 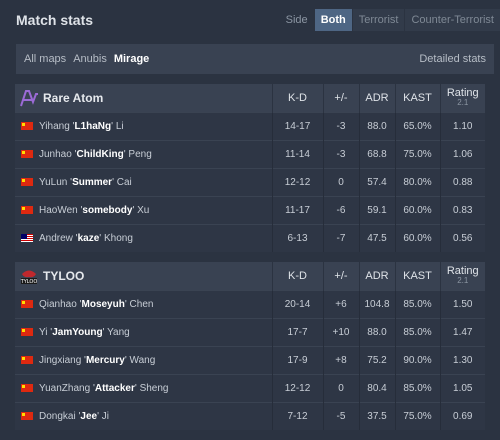 I want to click on player-first-name: Yi, so click(x=43, y=332).